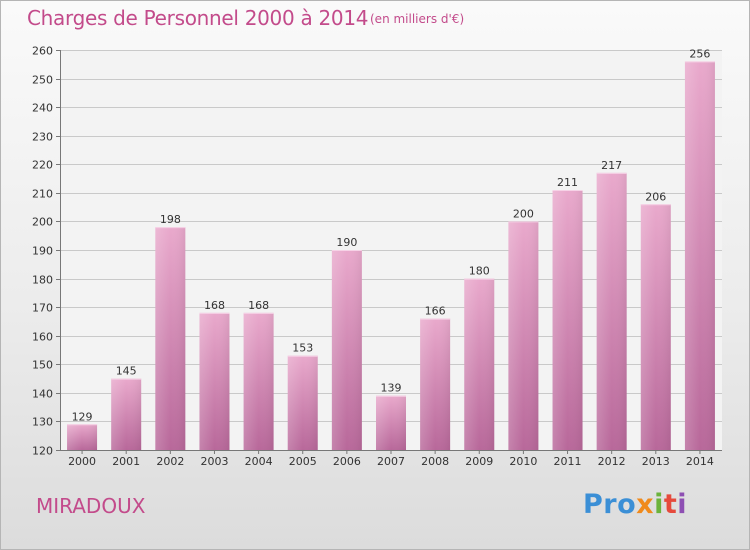  Describe the element at coordinates (126, 371) in the screenshot. I see `data-label: 145` at that location.